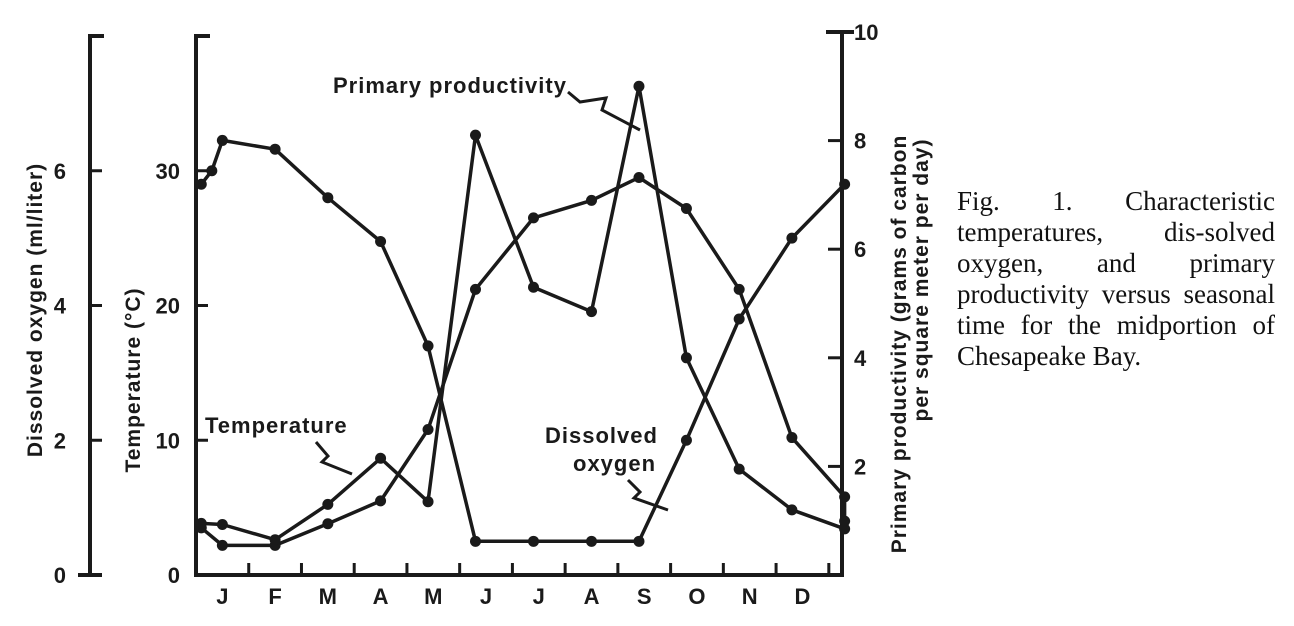  What do you see at coordinates (182, 373) in the screenshot?
I see `temp-ticks-group: 0 10 20 30` at bounding box center [182, 373].